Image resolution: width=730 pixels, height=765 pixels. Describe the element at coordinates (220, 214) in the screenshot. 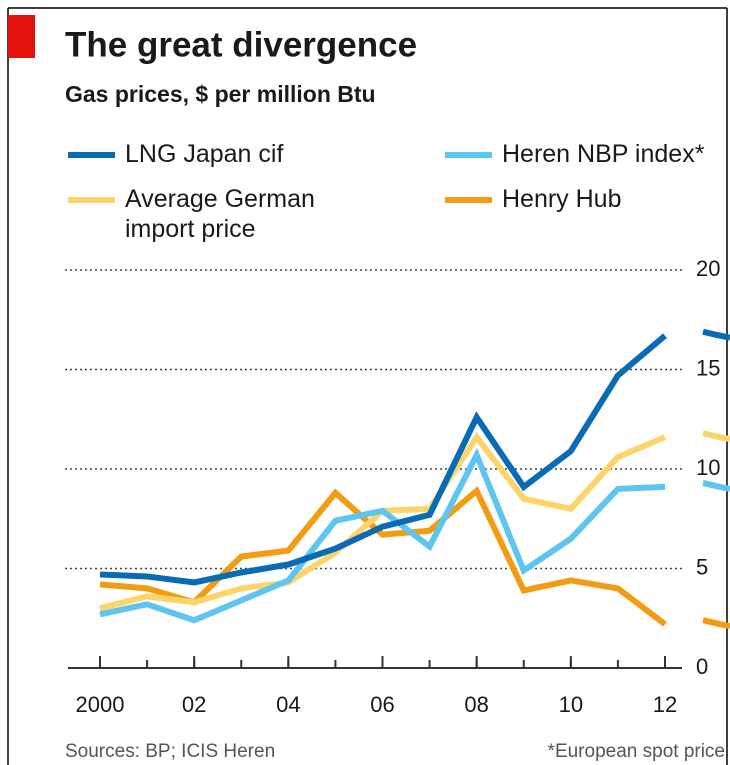

I see `legend-label: Average German import price` at that location.